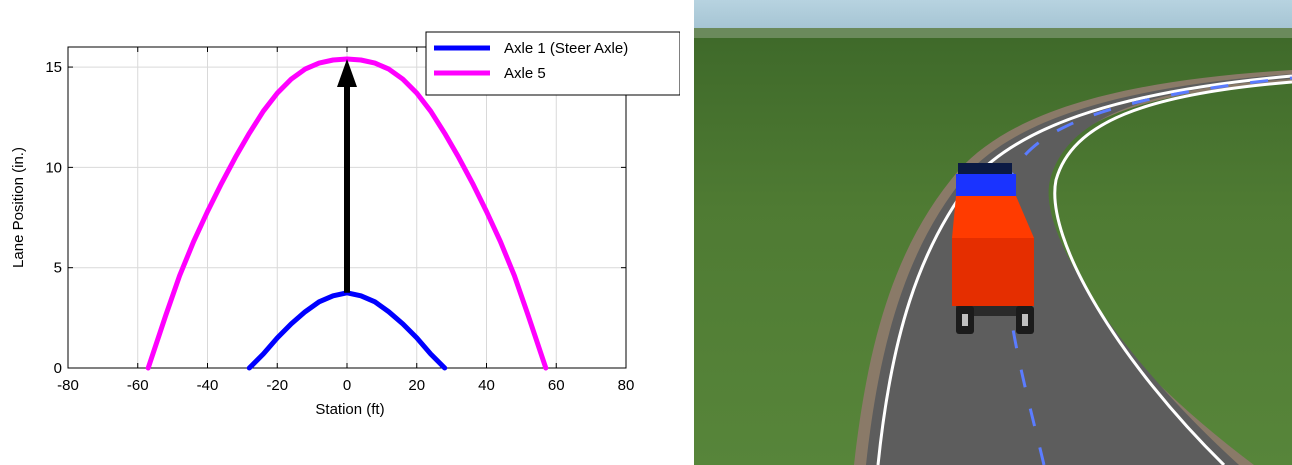 The width and height of the screenshot is (1292, 465). What do you see at coordinates (525, 73) in the screenshot?
I see `legend-label: Axle 5` at bounding box center [525, 73].